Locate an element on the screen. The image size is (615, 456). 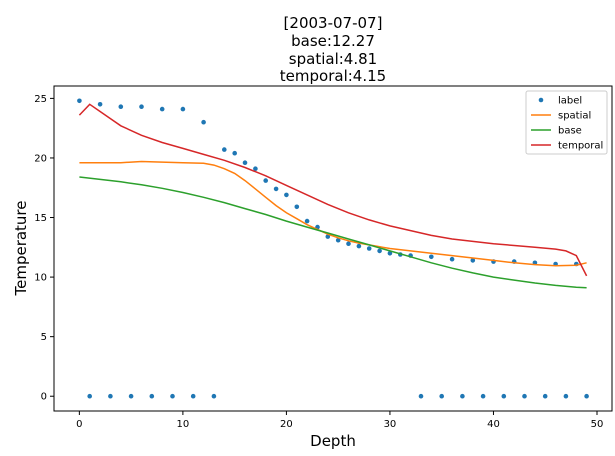
title-line-4: temporal:4.15 is located at coordinates (333, 76).